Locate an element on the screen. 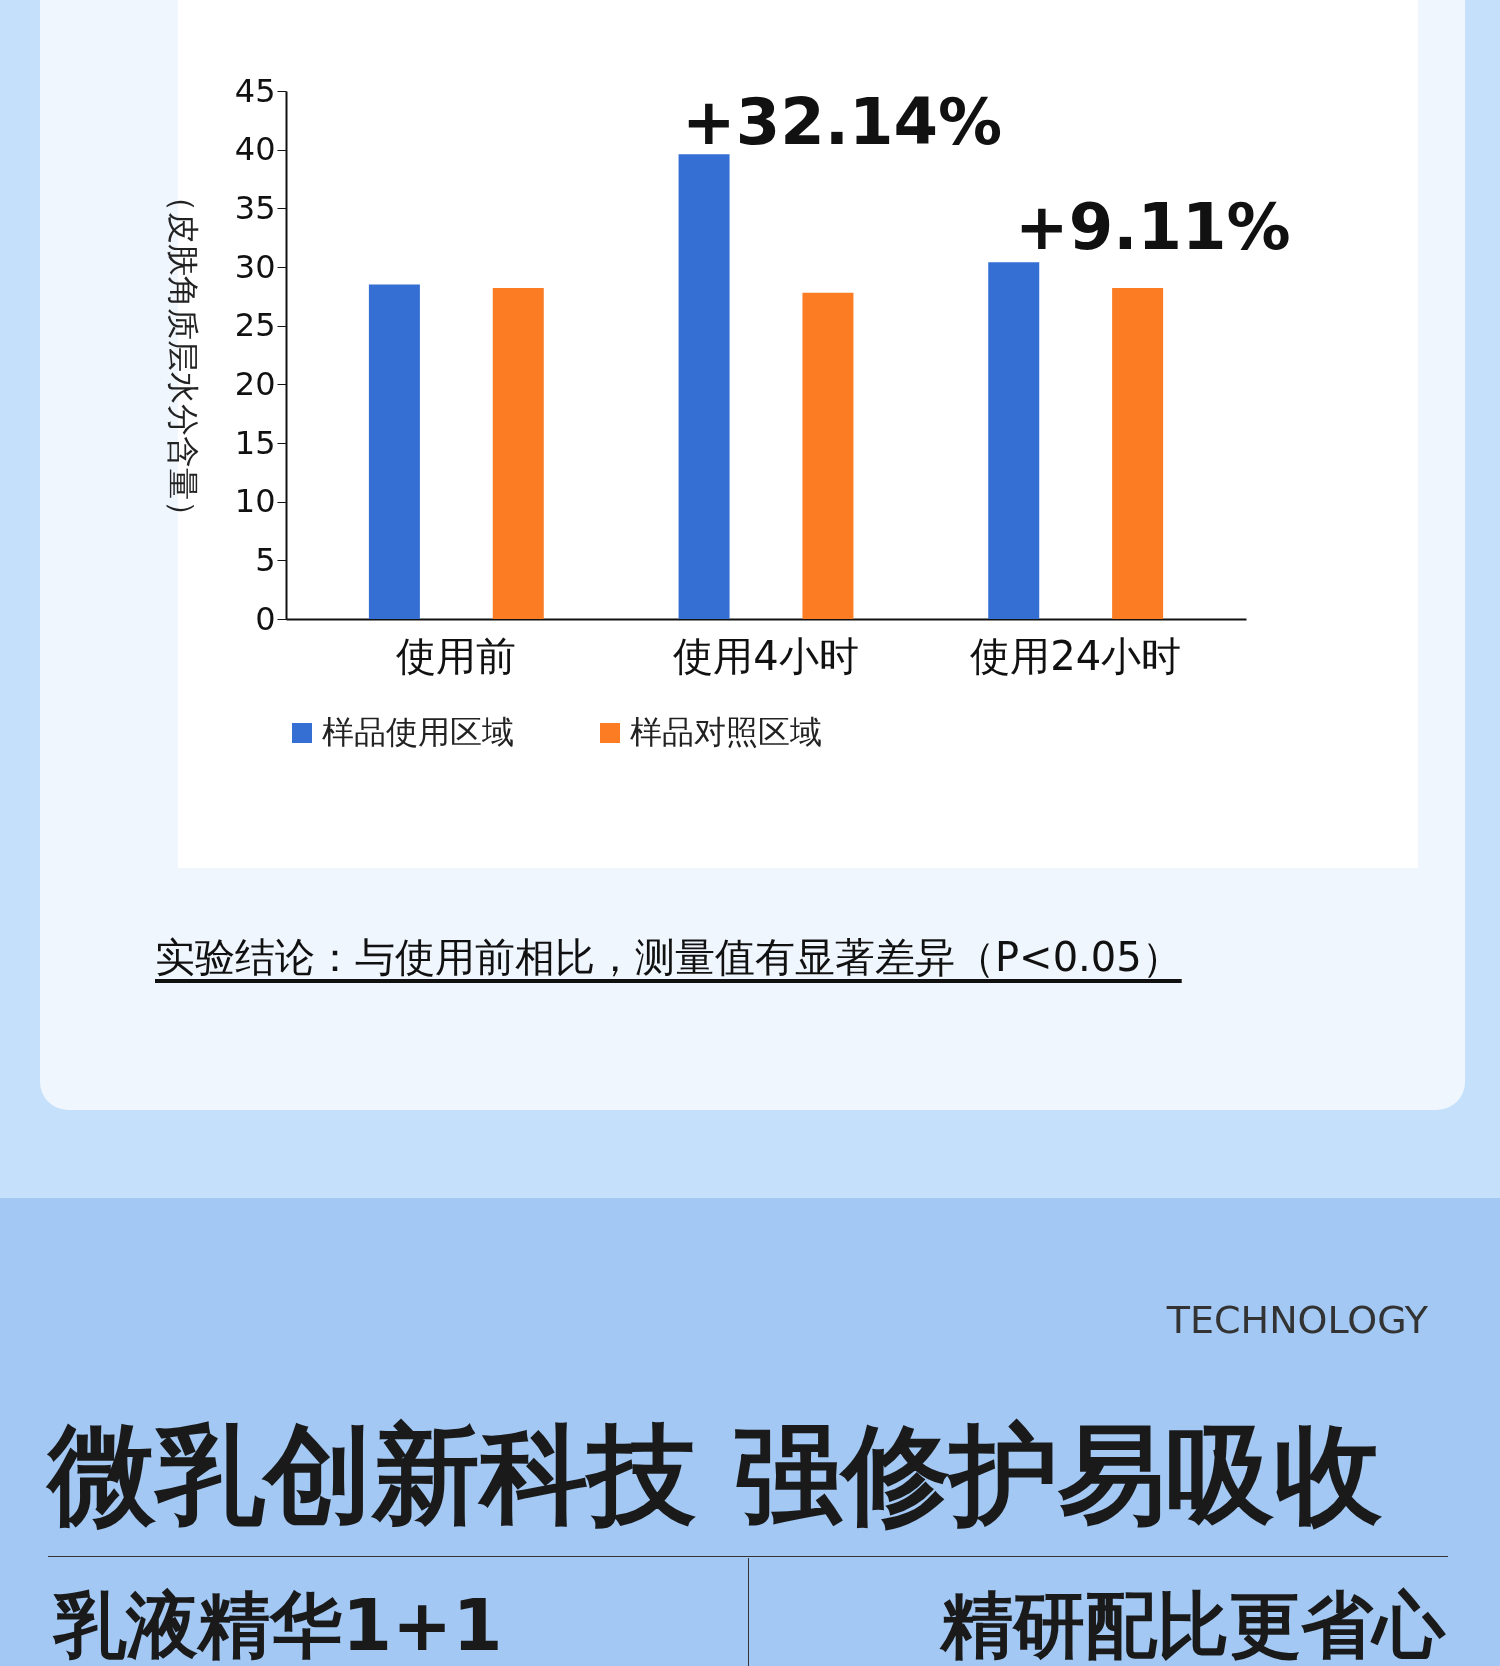 This screenshot has height=1666, width=1500. x-tick-label: 使用24小时 is located at coordinates (1076, 655).